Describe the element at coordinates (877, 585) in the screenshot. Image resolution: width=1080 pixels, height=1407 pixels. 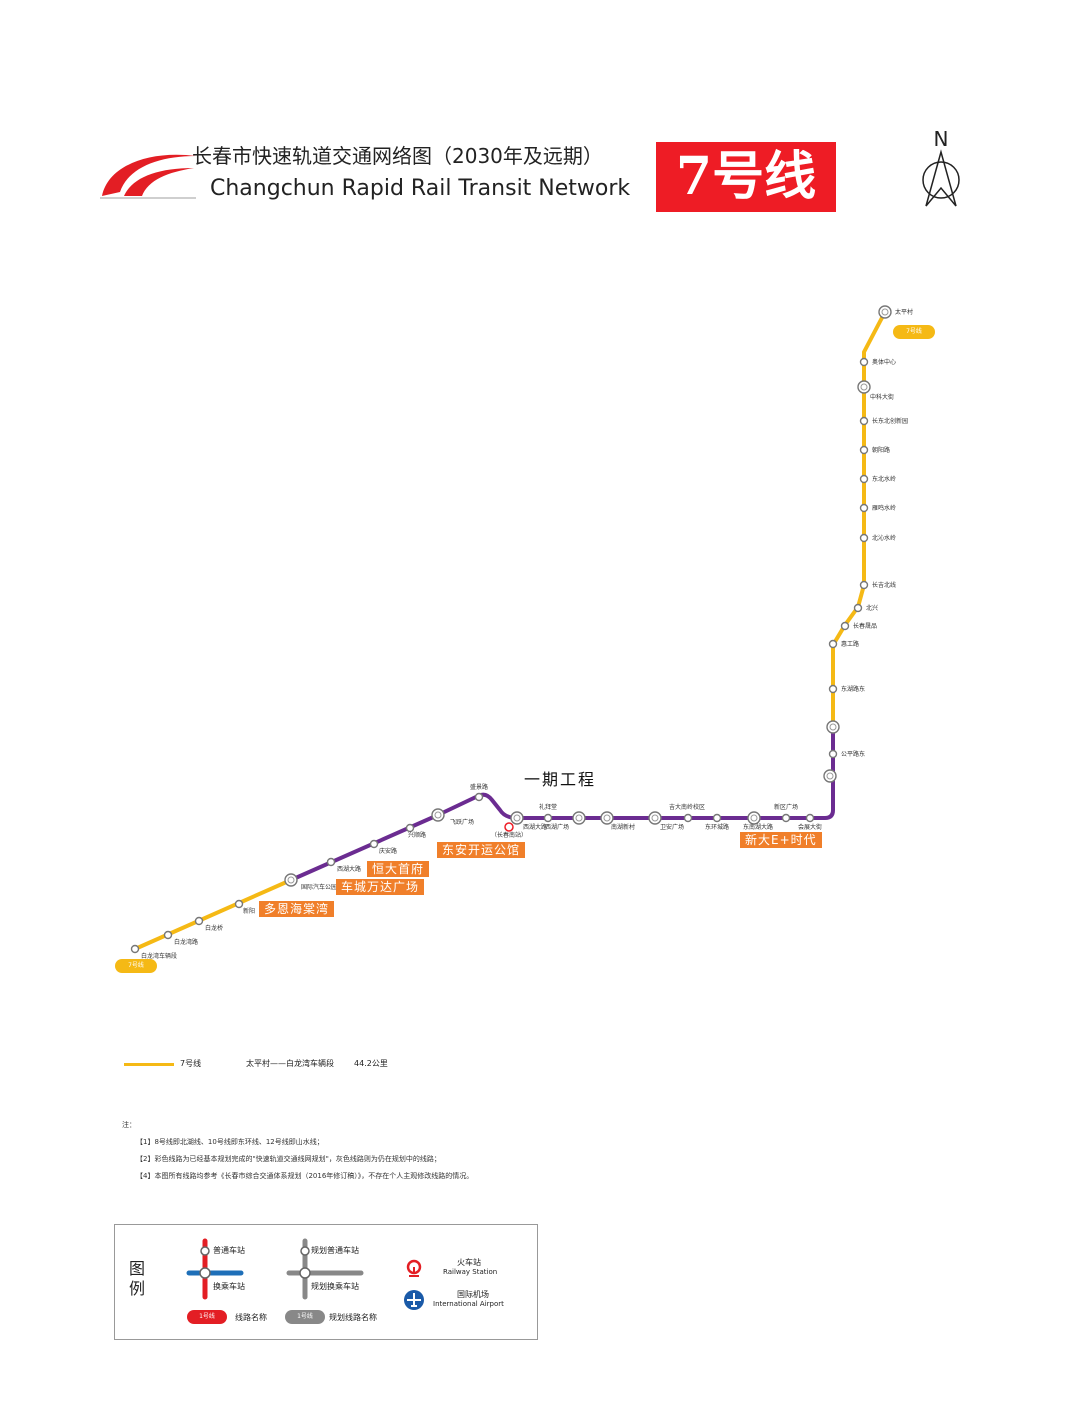
I see `station: 长吉北线` at that location.